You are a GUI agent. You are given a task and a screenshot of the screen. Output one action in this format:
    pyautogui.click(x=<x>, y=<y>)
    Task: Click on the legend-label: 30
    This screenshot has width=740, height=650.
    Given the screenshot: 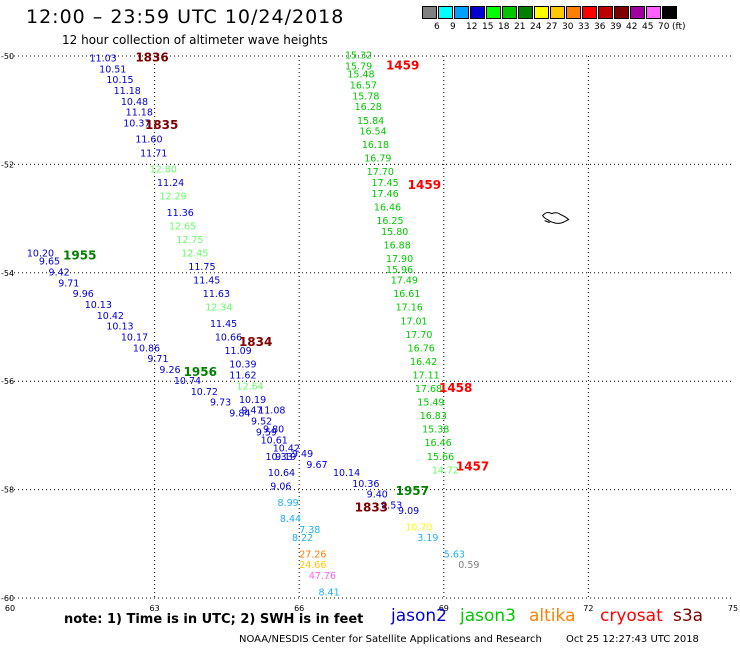 What is the action you would take?
    pyautogui.click(x=568, y=27)
    